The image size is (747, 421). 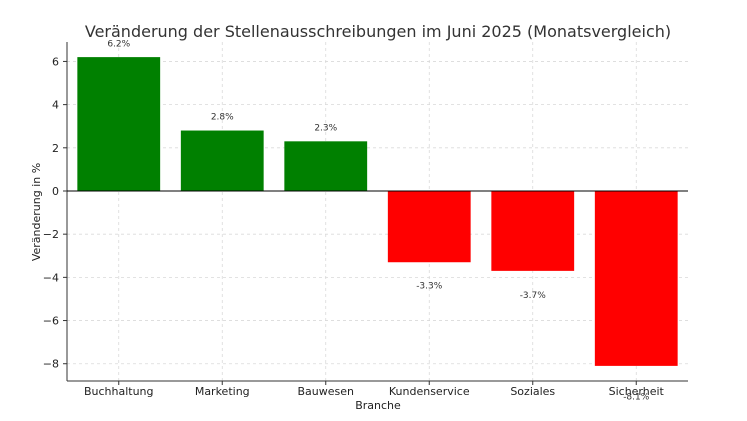 I want to click on x-tick-label: Sicherheit, so click(x=637, y=391).